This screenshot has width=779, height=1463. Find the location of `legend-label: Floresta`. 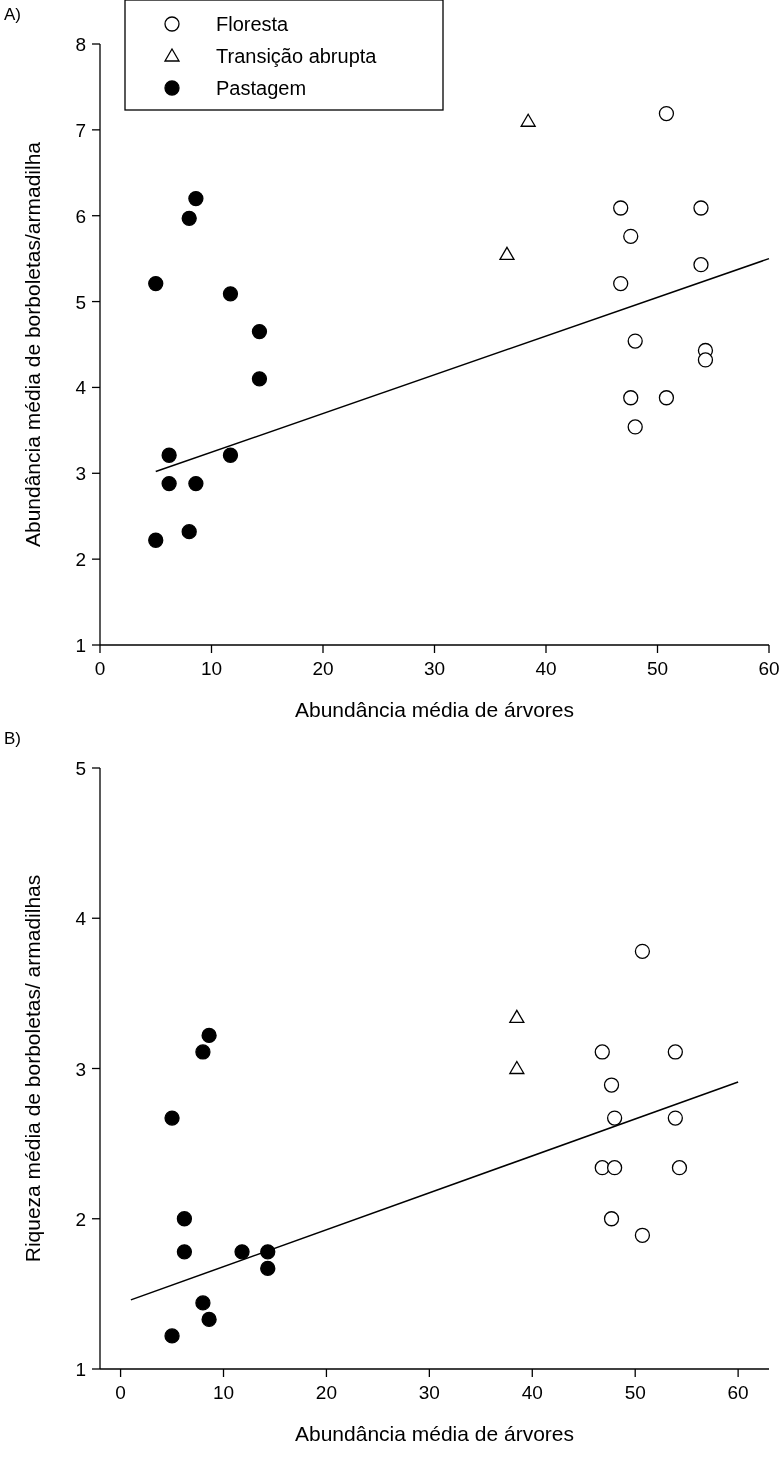

legend-label: Floresta is located at coordinates (253, 24).